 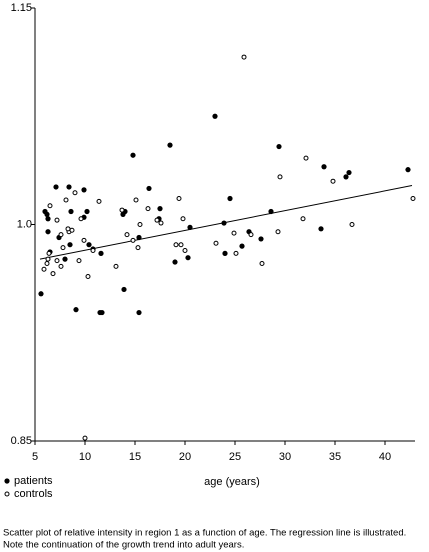 What do you see at coordinates (185, 457) in the screenshot?
I see `x-tick-label: 20` at bounding box center [185, 457].